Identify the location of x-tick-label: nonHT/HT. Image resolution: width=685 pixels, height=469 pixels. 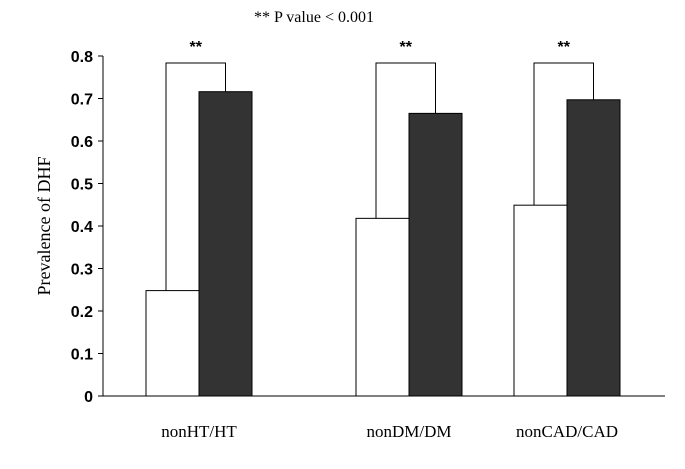
(199, 431).